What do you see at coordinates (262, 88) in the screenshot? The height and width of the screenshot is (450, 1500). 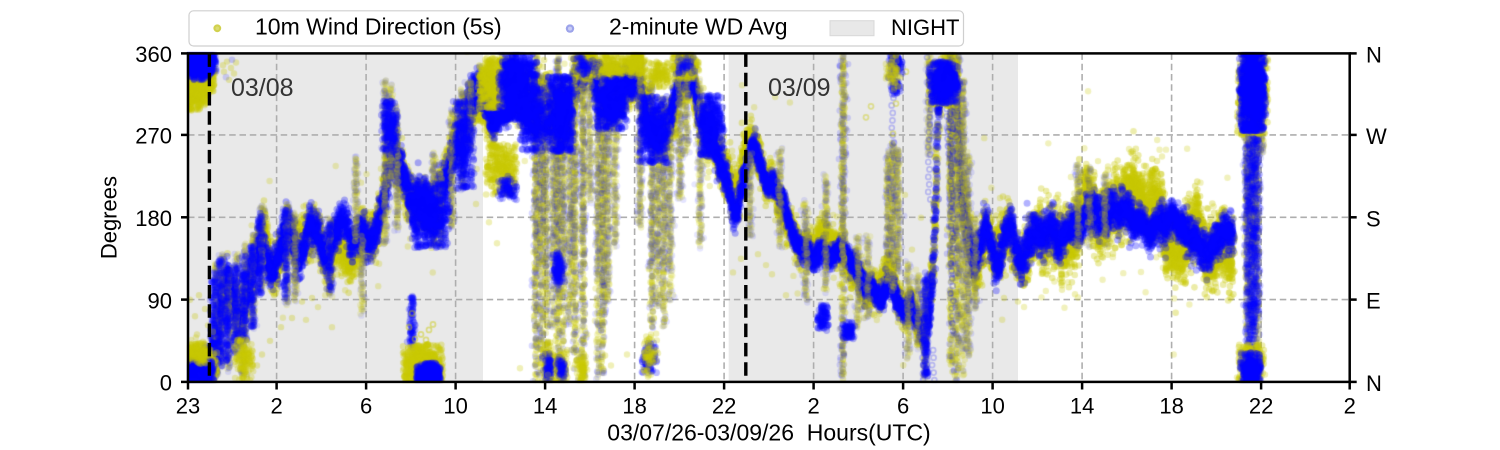 I see `svg-text: 03/08` at bounding box center [262, 88].